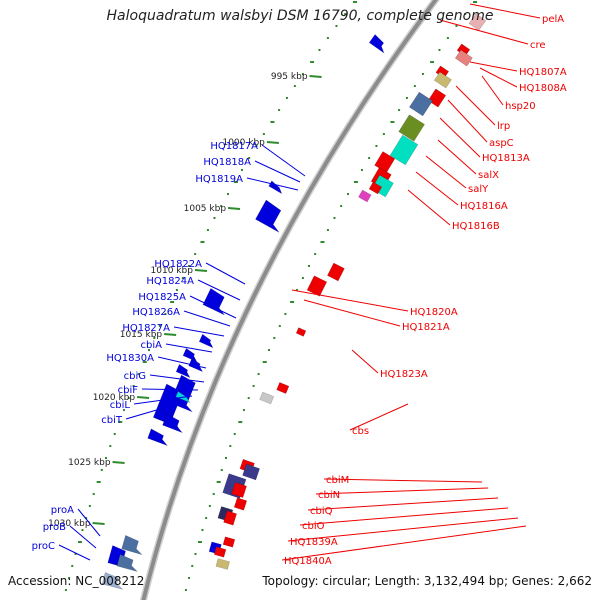 The image size is (600, 600). I want to click on forward-gene-label: cbiT, so click(112, 420).